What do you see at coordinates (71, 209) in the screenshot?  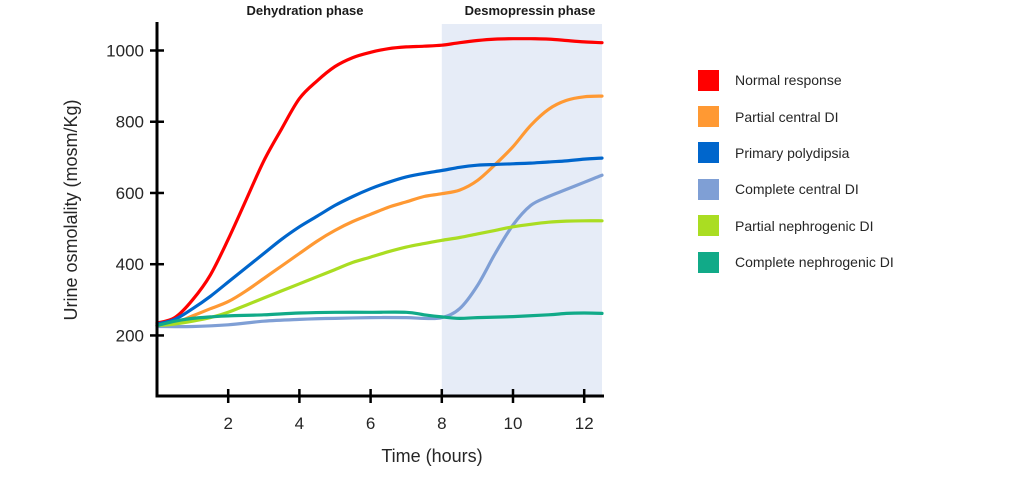 I see `y-axis-title: Urine osmolality (mosm/Kg)` at bounding box center [71, 209].